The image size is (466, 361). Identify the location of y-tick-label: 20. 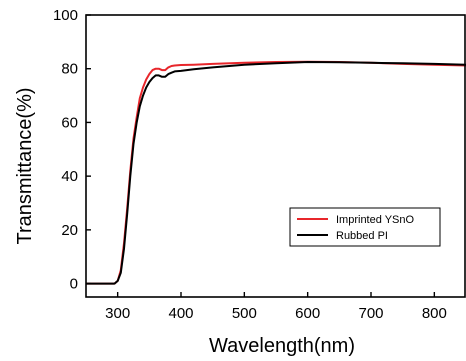
(69, 230).